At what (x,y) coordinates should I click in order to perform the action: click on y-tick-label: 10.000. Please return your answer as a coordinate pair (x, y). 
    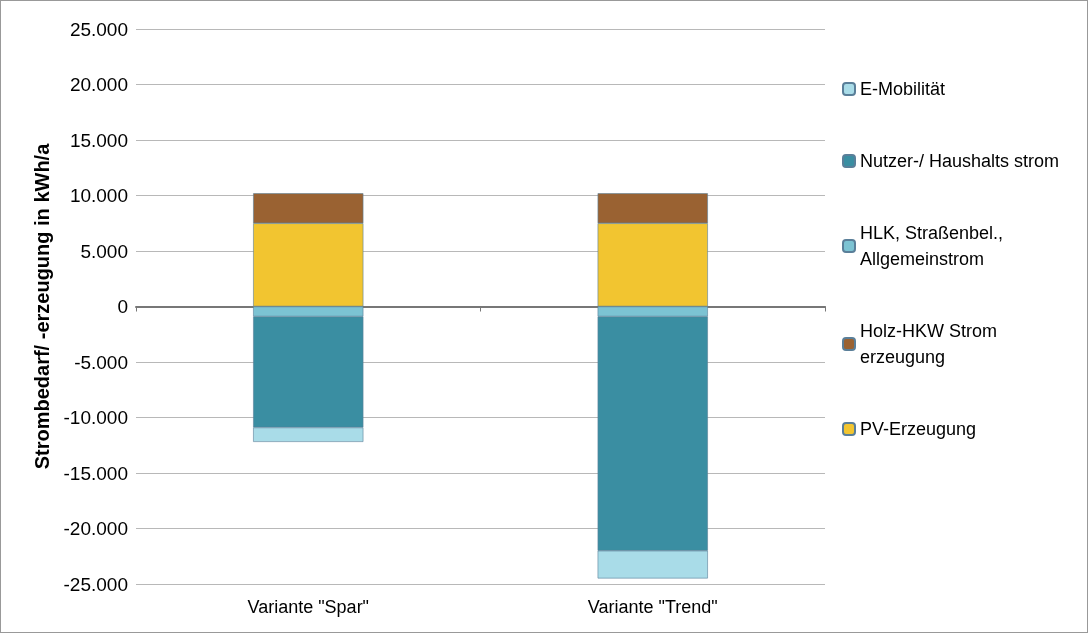
    Looking at the image, I should click on (98, 195).